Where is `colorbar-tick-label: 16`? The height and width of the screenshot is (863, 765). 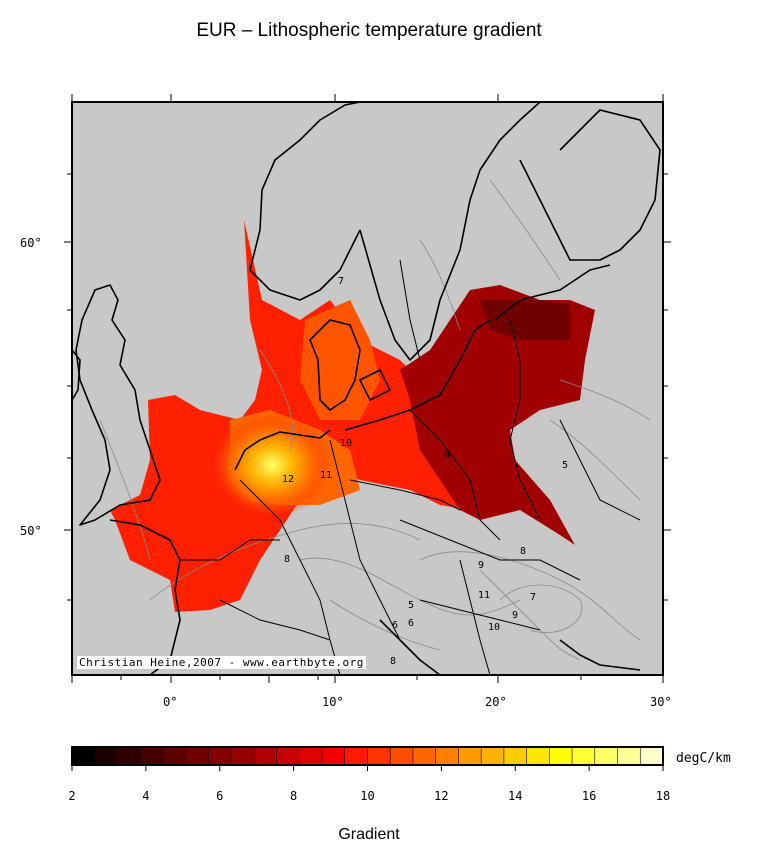
colorbar-tick-label: 16 is located at coordinates (589, 796).